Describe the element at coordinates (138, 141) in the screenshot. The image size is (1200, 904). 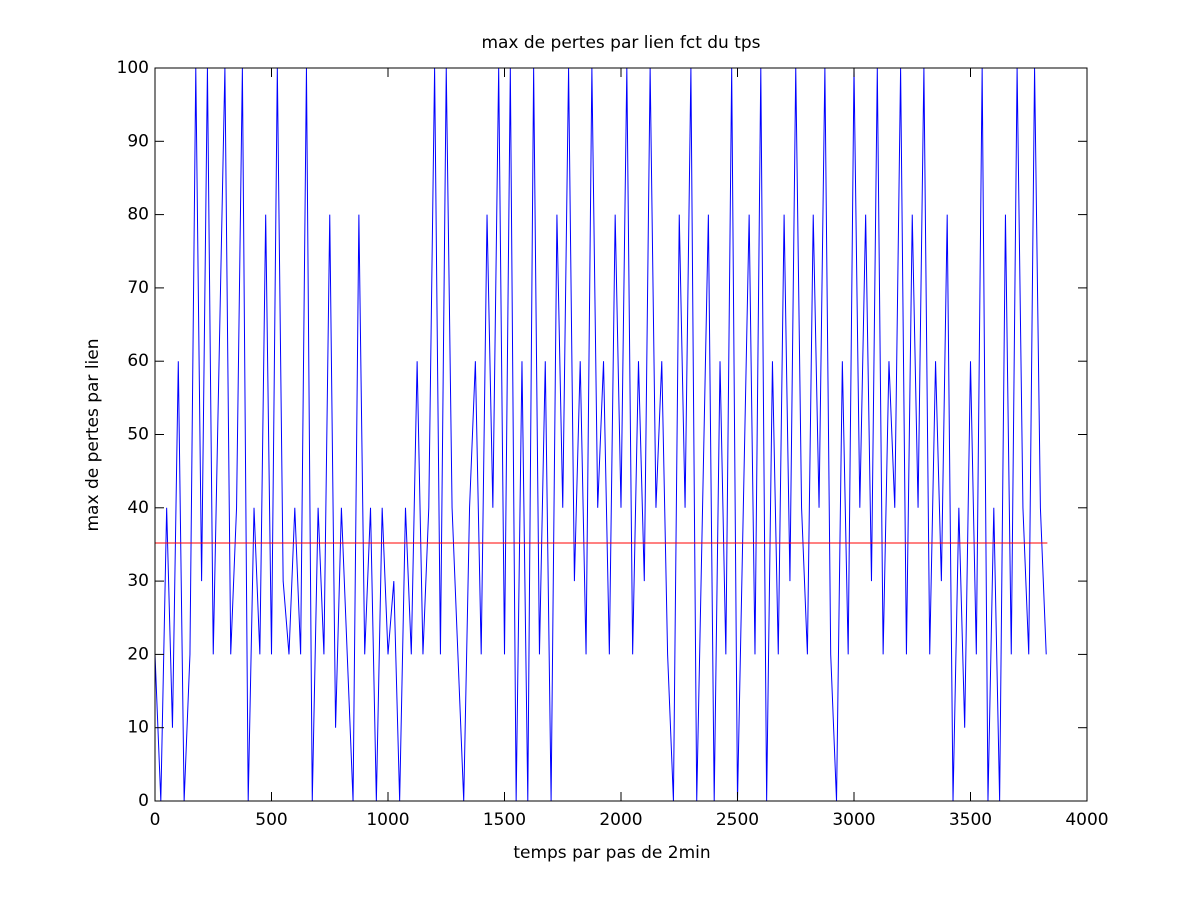
I see `y-tick-label: 90` at that location.